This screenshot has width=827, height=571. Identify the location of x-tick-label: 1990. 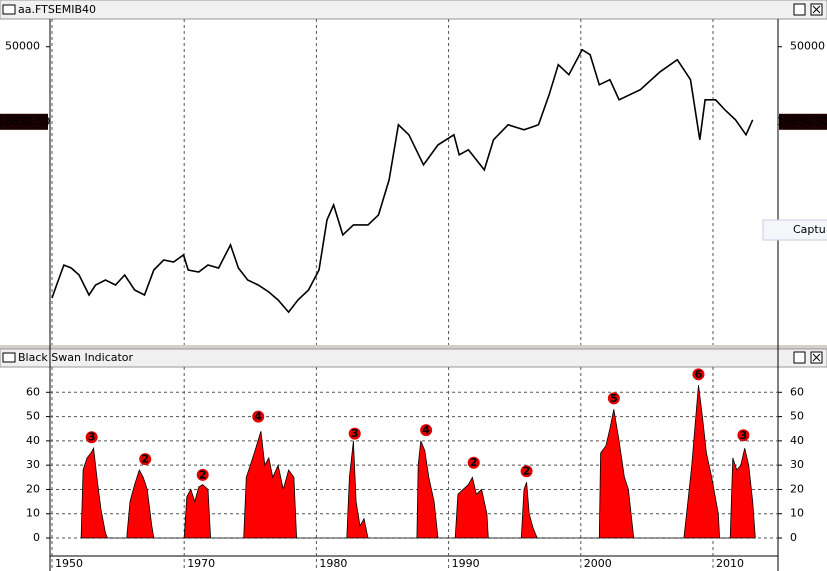
(466, 563).